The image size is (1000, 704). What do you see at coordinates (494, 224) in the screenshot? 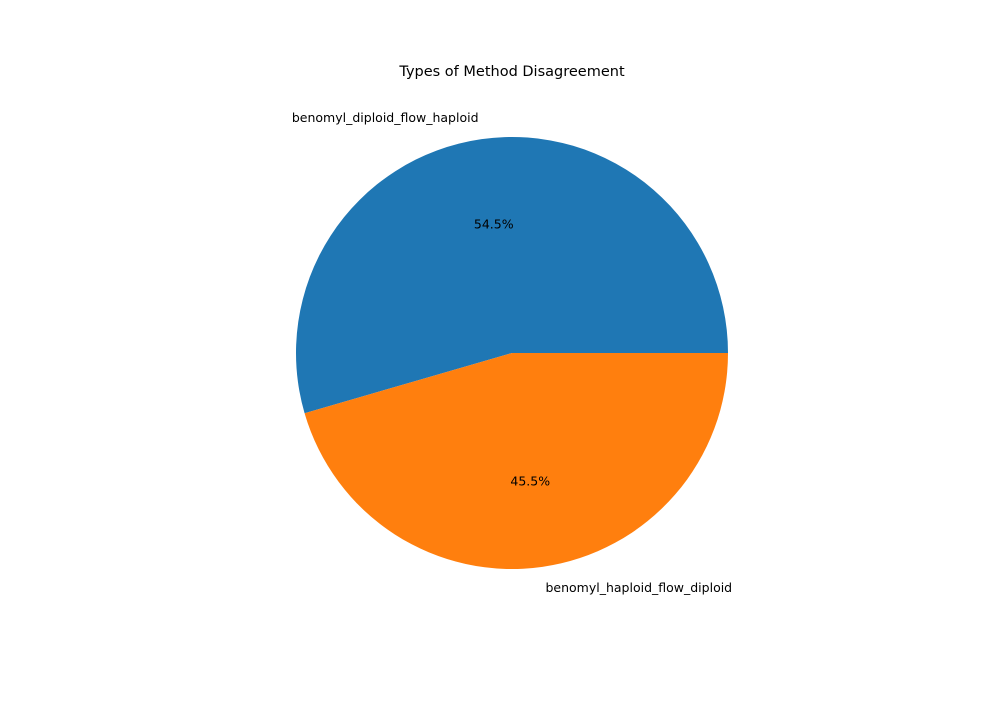
I see `slice-percent-label-1: 54.5%` at bounding box center [494, 224].